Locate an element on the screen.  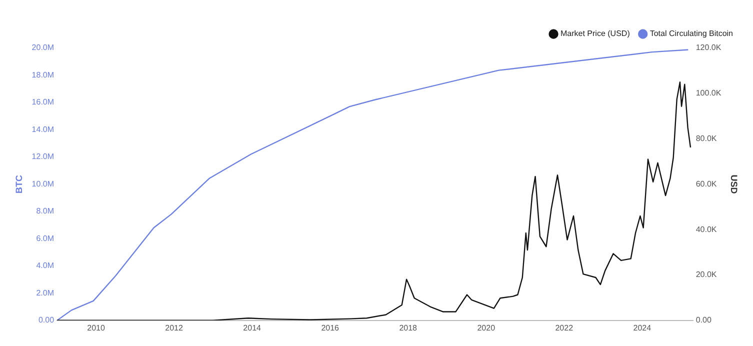
y-tick-label: 18.0M is located at coordinates (43, 75).